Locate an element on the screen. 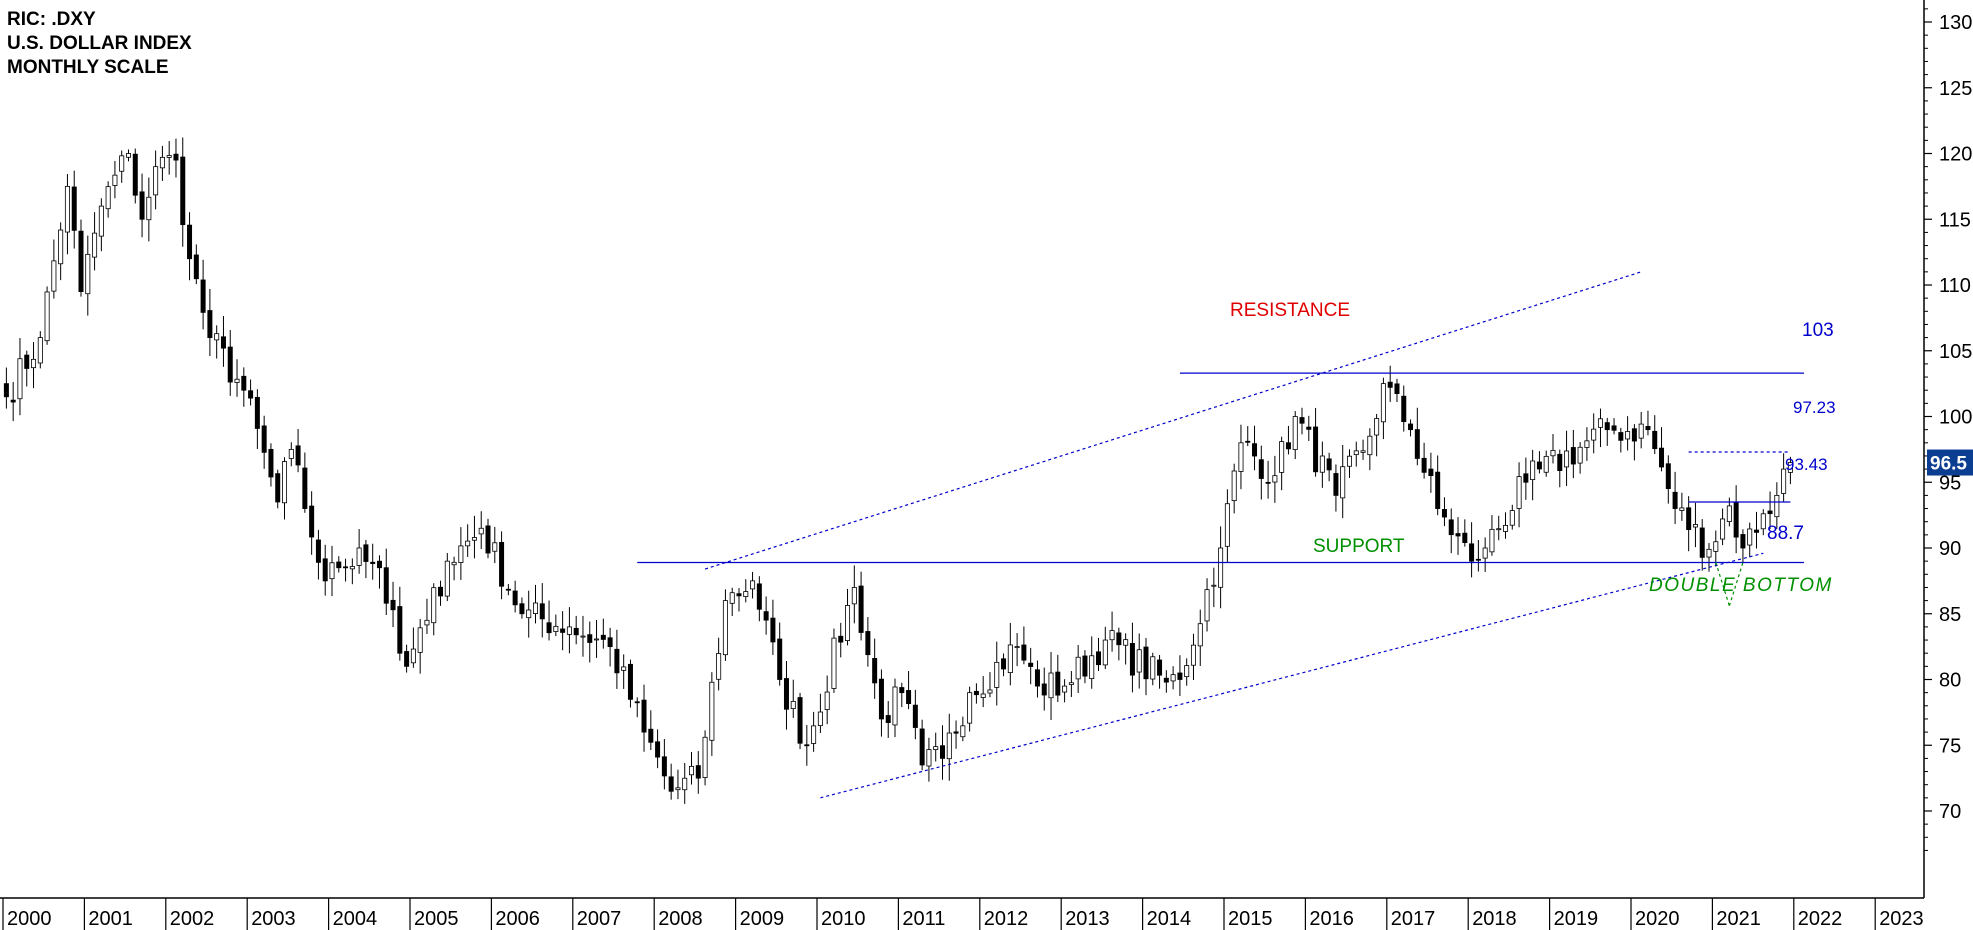 This screenshot has height=930, width=1973. x-tick-label: 2010 is located at coordinates (843, 919).